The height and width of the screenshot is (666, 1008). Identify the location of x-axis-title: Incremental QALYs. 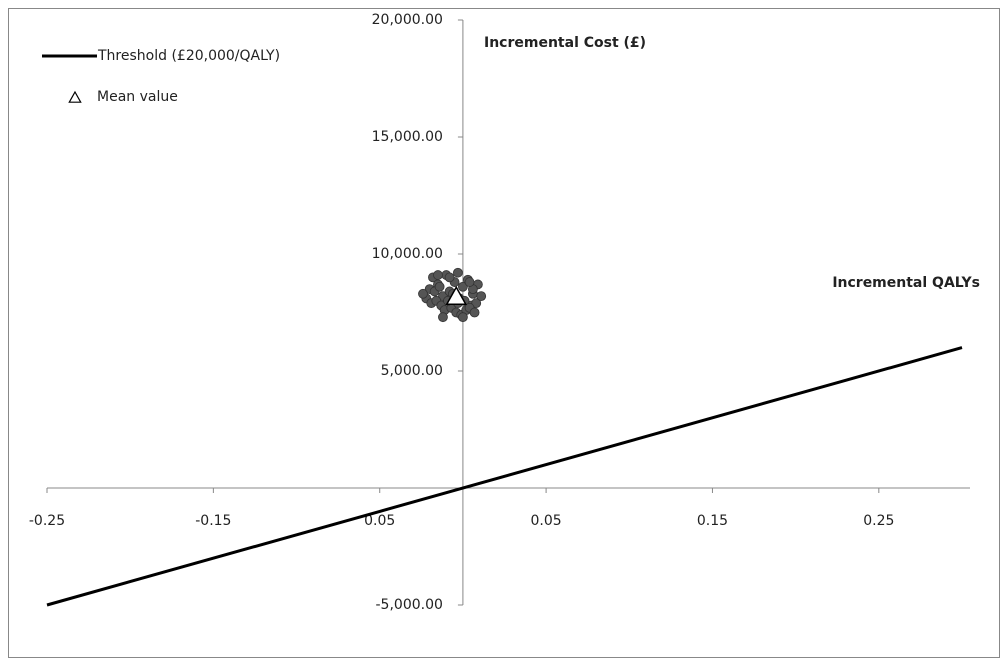
(906, 283).